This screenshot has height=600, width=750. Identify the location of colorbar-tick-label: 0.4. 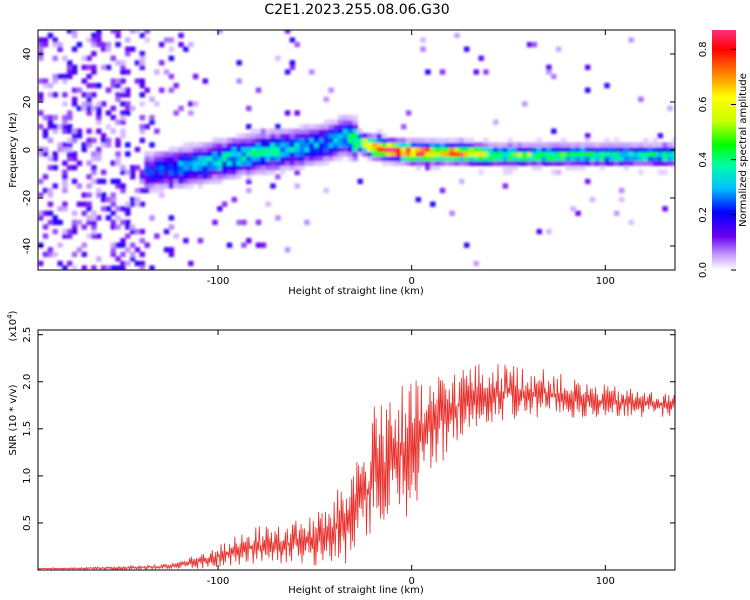
(703, 160).